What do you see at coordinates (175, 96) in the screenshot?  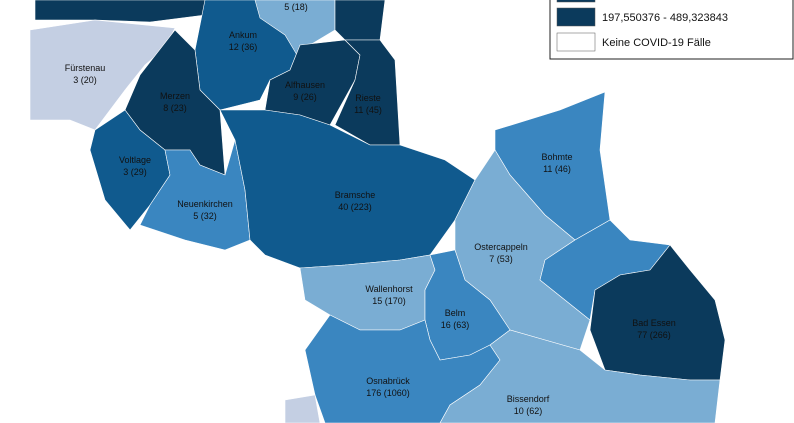 I see `region-name: Merzen` at bounding box center [175, 96].